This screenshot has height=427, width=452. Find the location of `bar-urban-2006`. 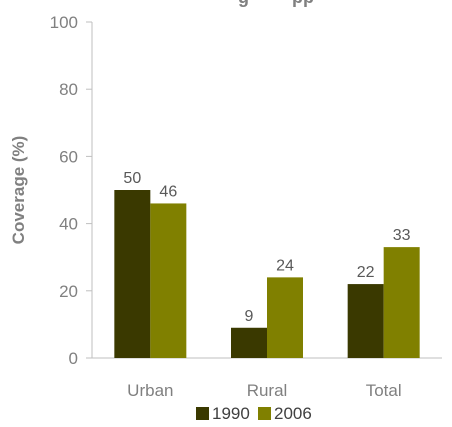

bar-urban-2006 is located at coordinates (168, 280).